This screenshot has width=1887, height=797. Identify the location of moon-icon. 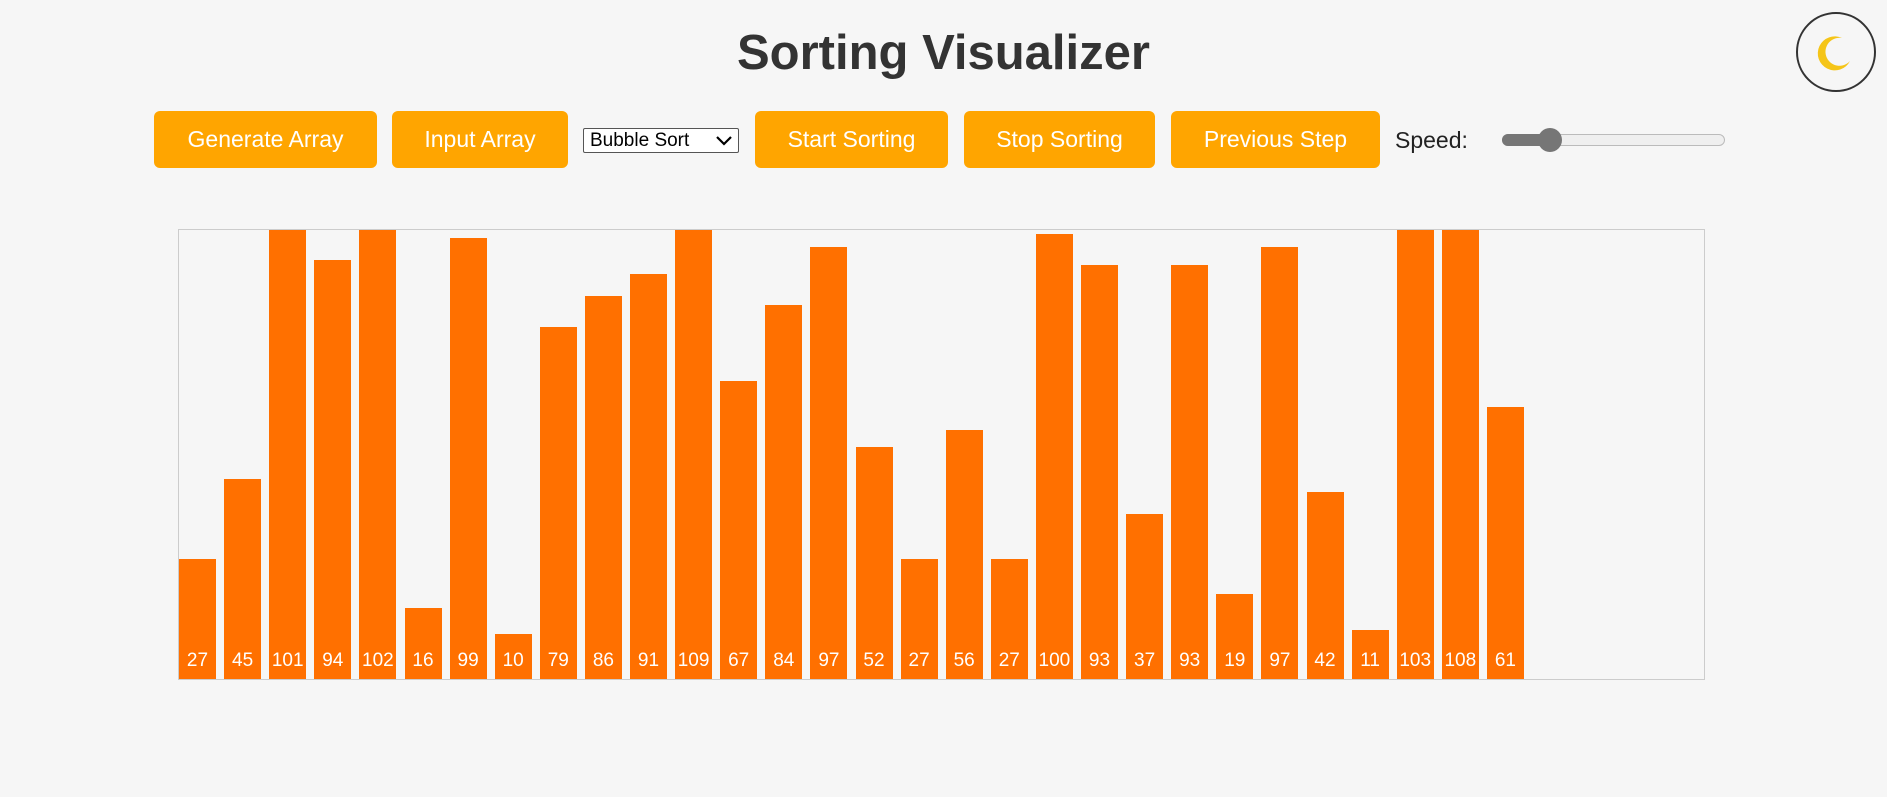
(1833, 53).